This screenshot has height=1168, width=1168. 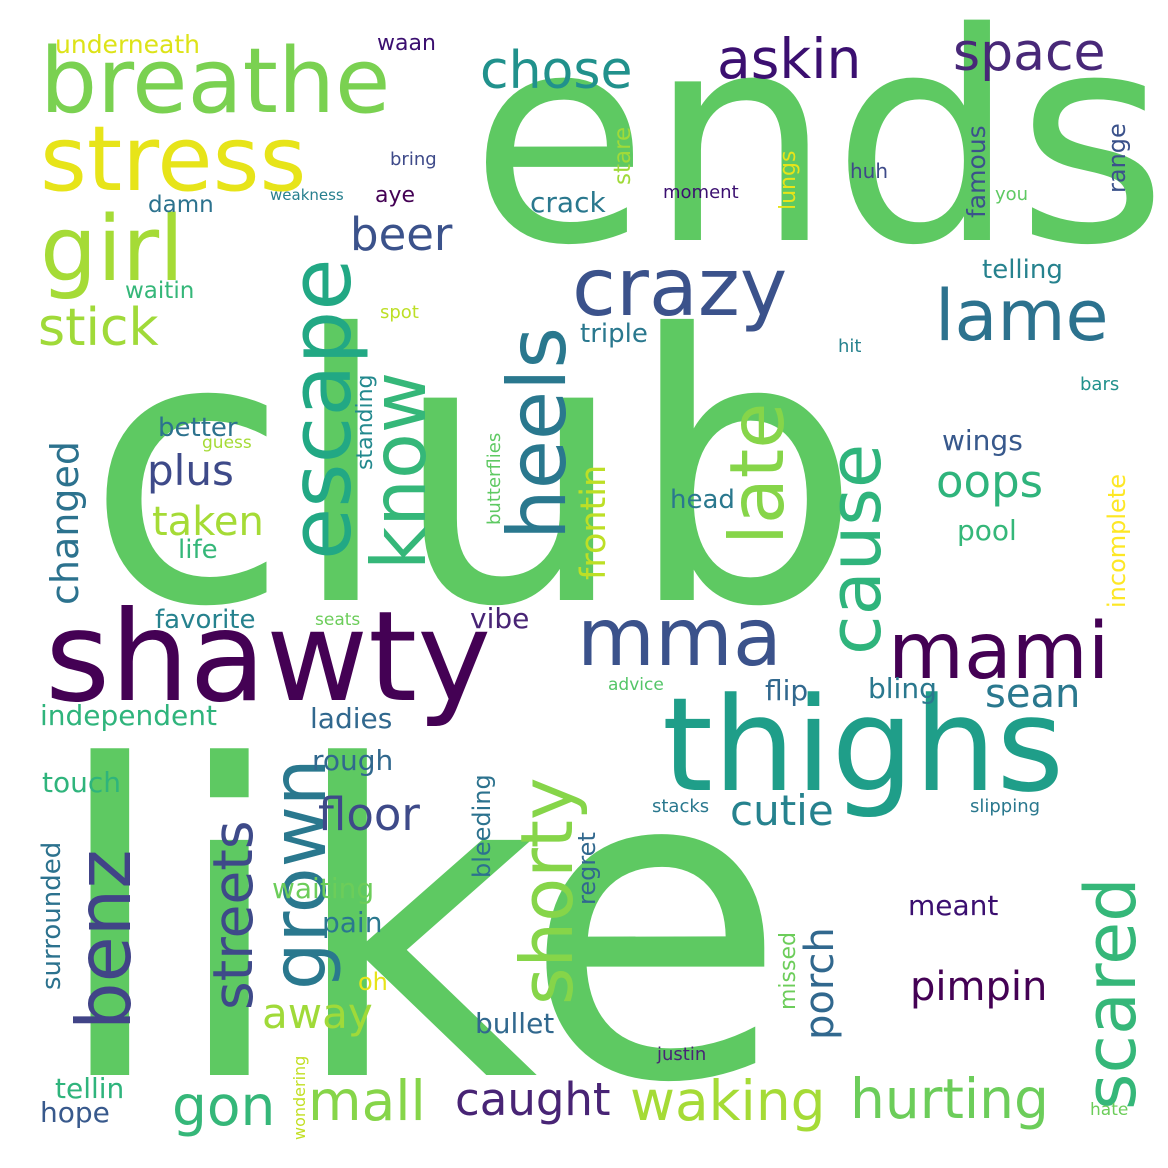 What do you see at coordinates (680, 806) in the screenshot?
I see `word-stacks: stacks` at bounding box center [680, 806].